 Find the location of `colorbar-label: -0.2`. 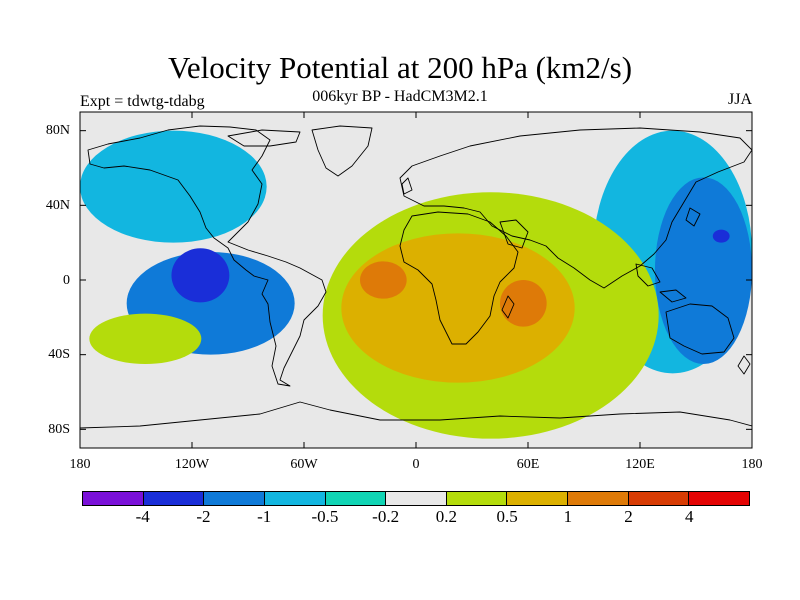

colorbar-label: -0.2 is located at coordinates (386, 516).